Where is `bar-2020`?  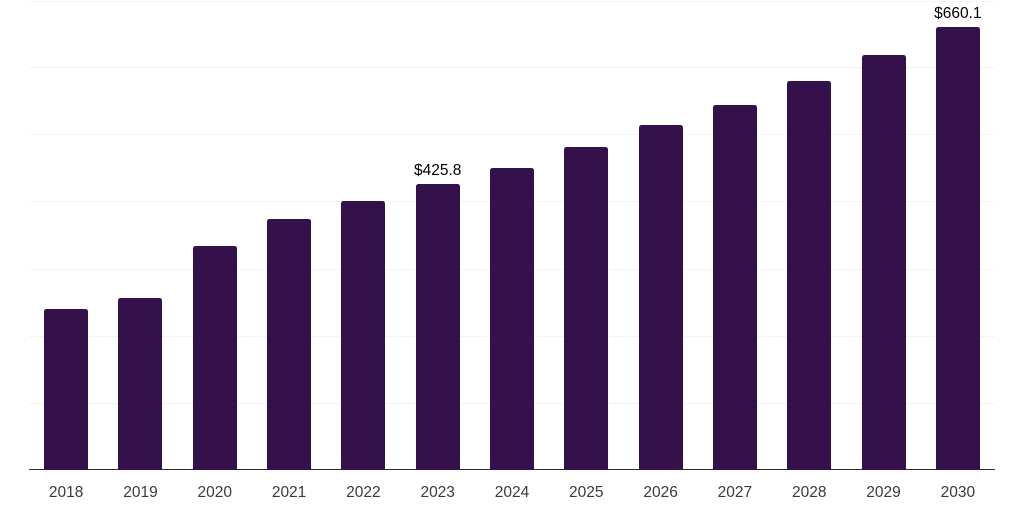 bar-2020 is located at coordinates (214, 357).